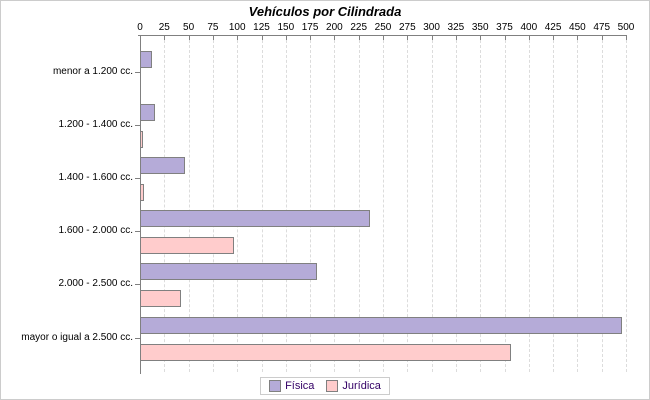 This screenshot has width=650, height=400. I want to click on juridica-swatch, so click(332, 386).